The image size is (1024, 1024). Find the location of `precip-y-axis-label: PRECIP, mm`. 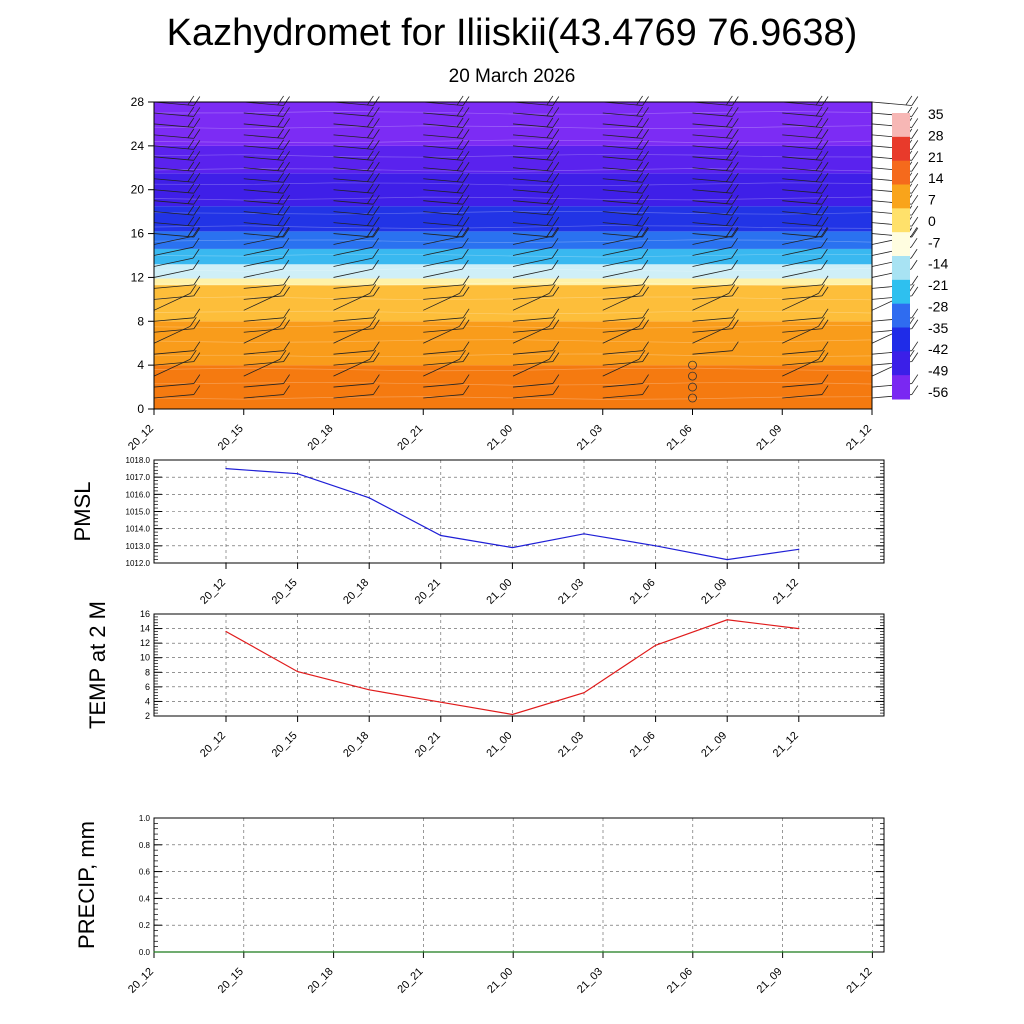

precip-y-axis-label: PRECIP, mm is located at coordinates (86, 885).